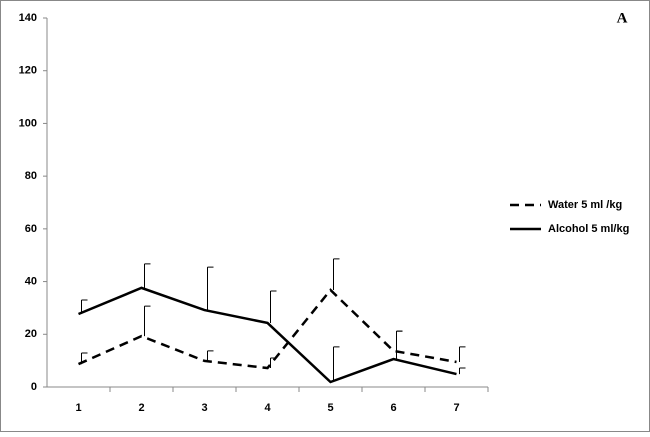 Image resolution: width=650 pixels, height=437 pixels. Describe the element at coordinates (141, 408) in the screenshot. I see `x-tick-label: 2` at that location.